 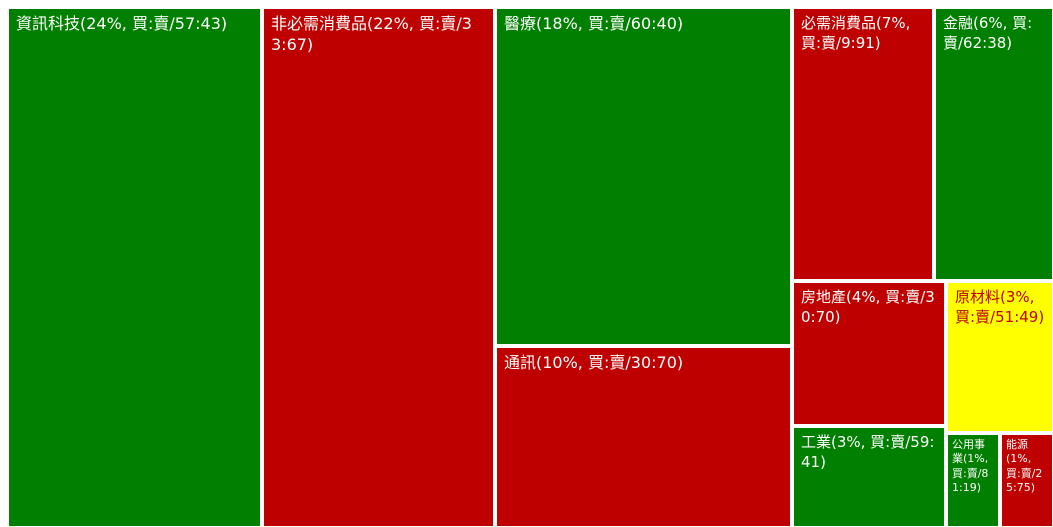 I want to click on sector-tile: 原材料(3%, 買:賣/51:49), so click(x=1000, y=357).